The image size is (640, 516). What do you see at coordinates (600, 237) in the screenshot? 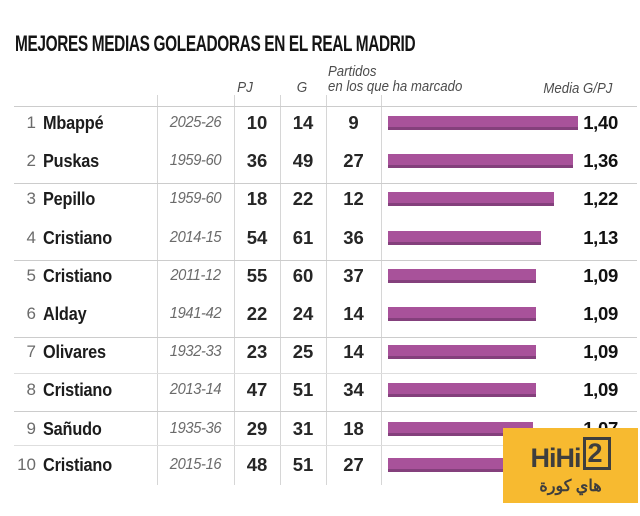
I see `media-value: 1,13` at bounding box center [600, 237].